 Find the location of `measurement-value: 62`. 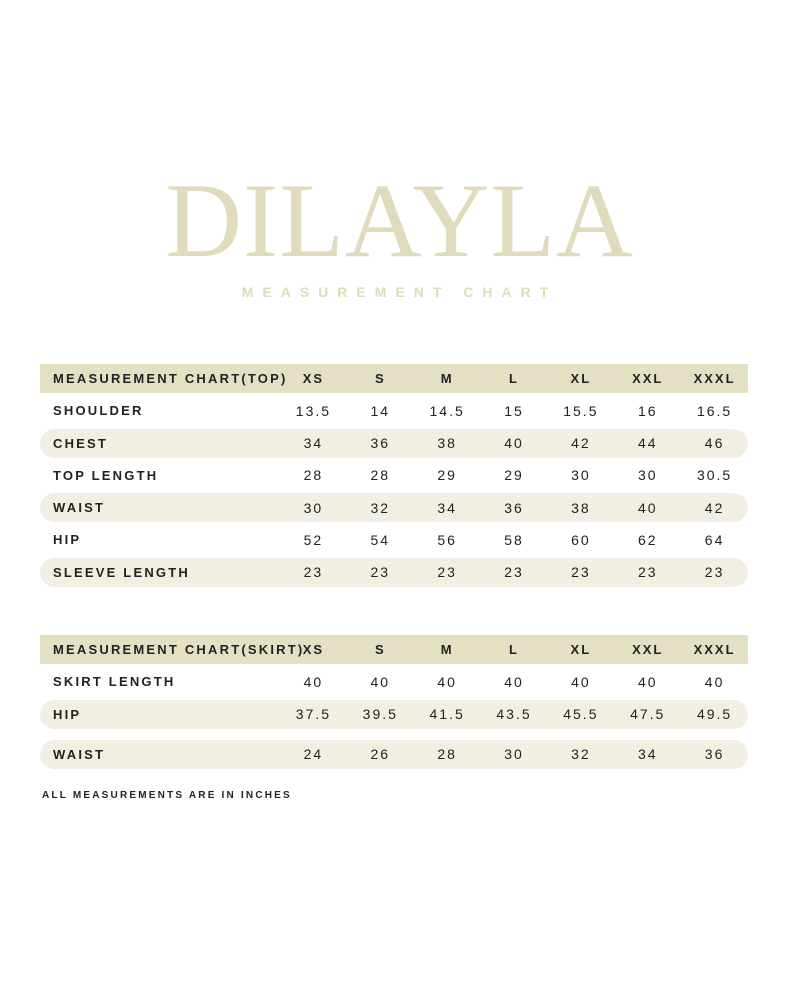

measurement-value: 62 is located at coordinates (647, 539).